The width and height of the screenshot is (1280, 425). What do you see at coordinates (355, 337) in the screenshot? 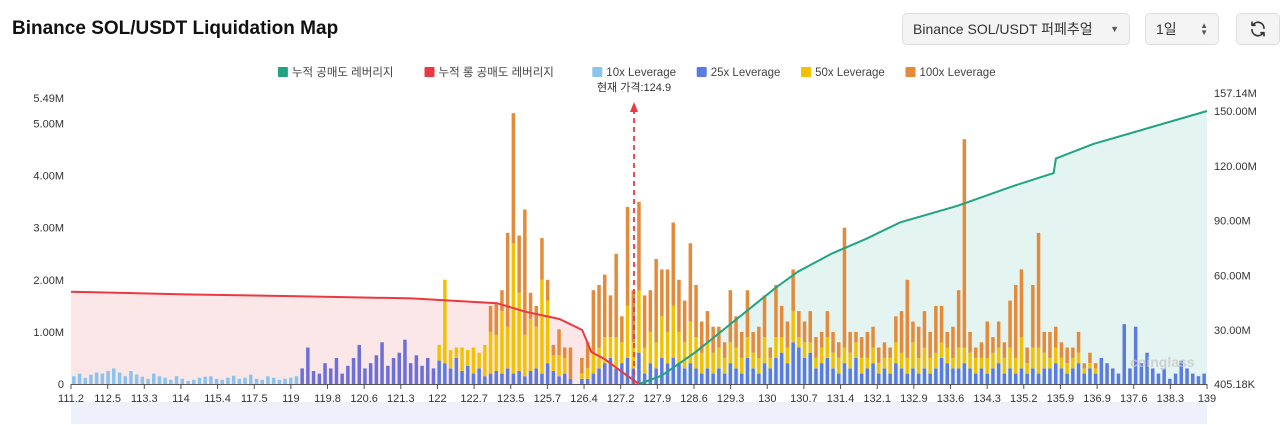
I see `long-cumulative-line` at bounding box center [355, 337].